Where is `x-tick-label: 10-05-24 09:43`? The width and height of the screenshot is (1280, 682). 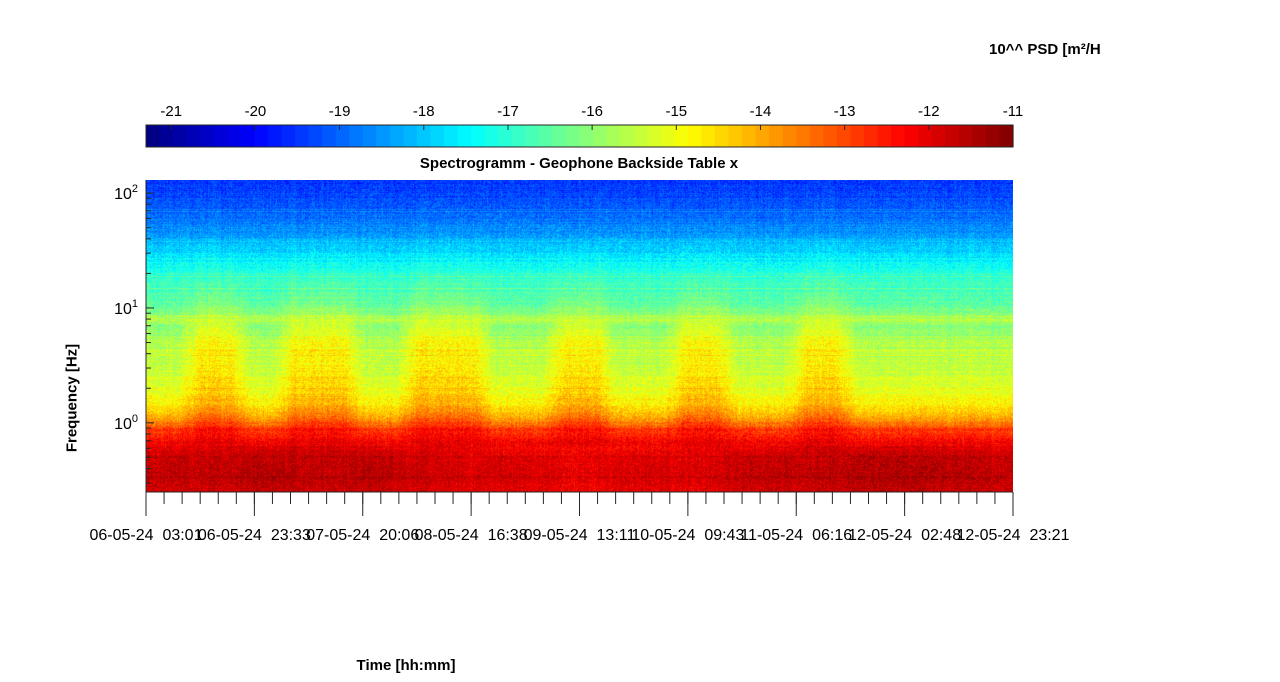
x-tick-label: 10-05-24 09:43 is located at coordinates (687, 535).